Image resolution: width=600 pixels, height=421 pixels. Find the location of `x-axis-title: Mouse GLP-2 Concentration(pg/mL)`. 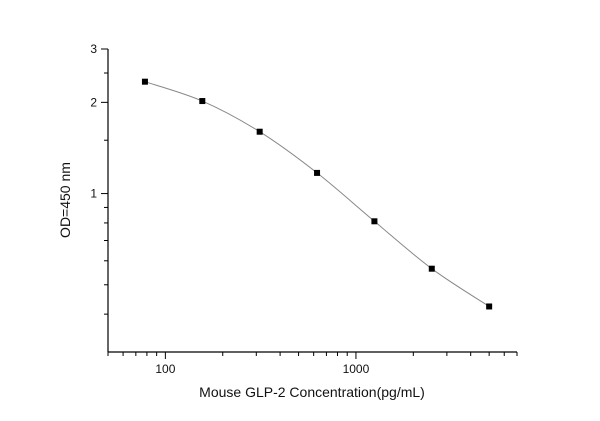

x-axis-title: Mouse GLP-2 Concentration(pg/mL) is located at coordinates (312, 392).